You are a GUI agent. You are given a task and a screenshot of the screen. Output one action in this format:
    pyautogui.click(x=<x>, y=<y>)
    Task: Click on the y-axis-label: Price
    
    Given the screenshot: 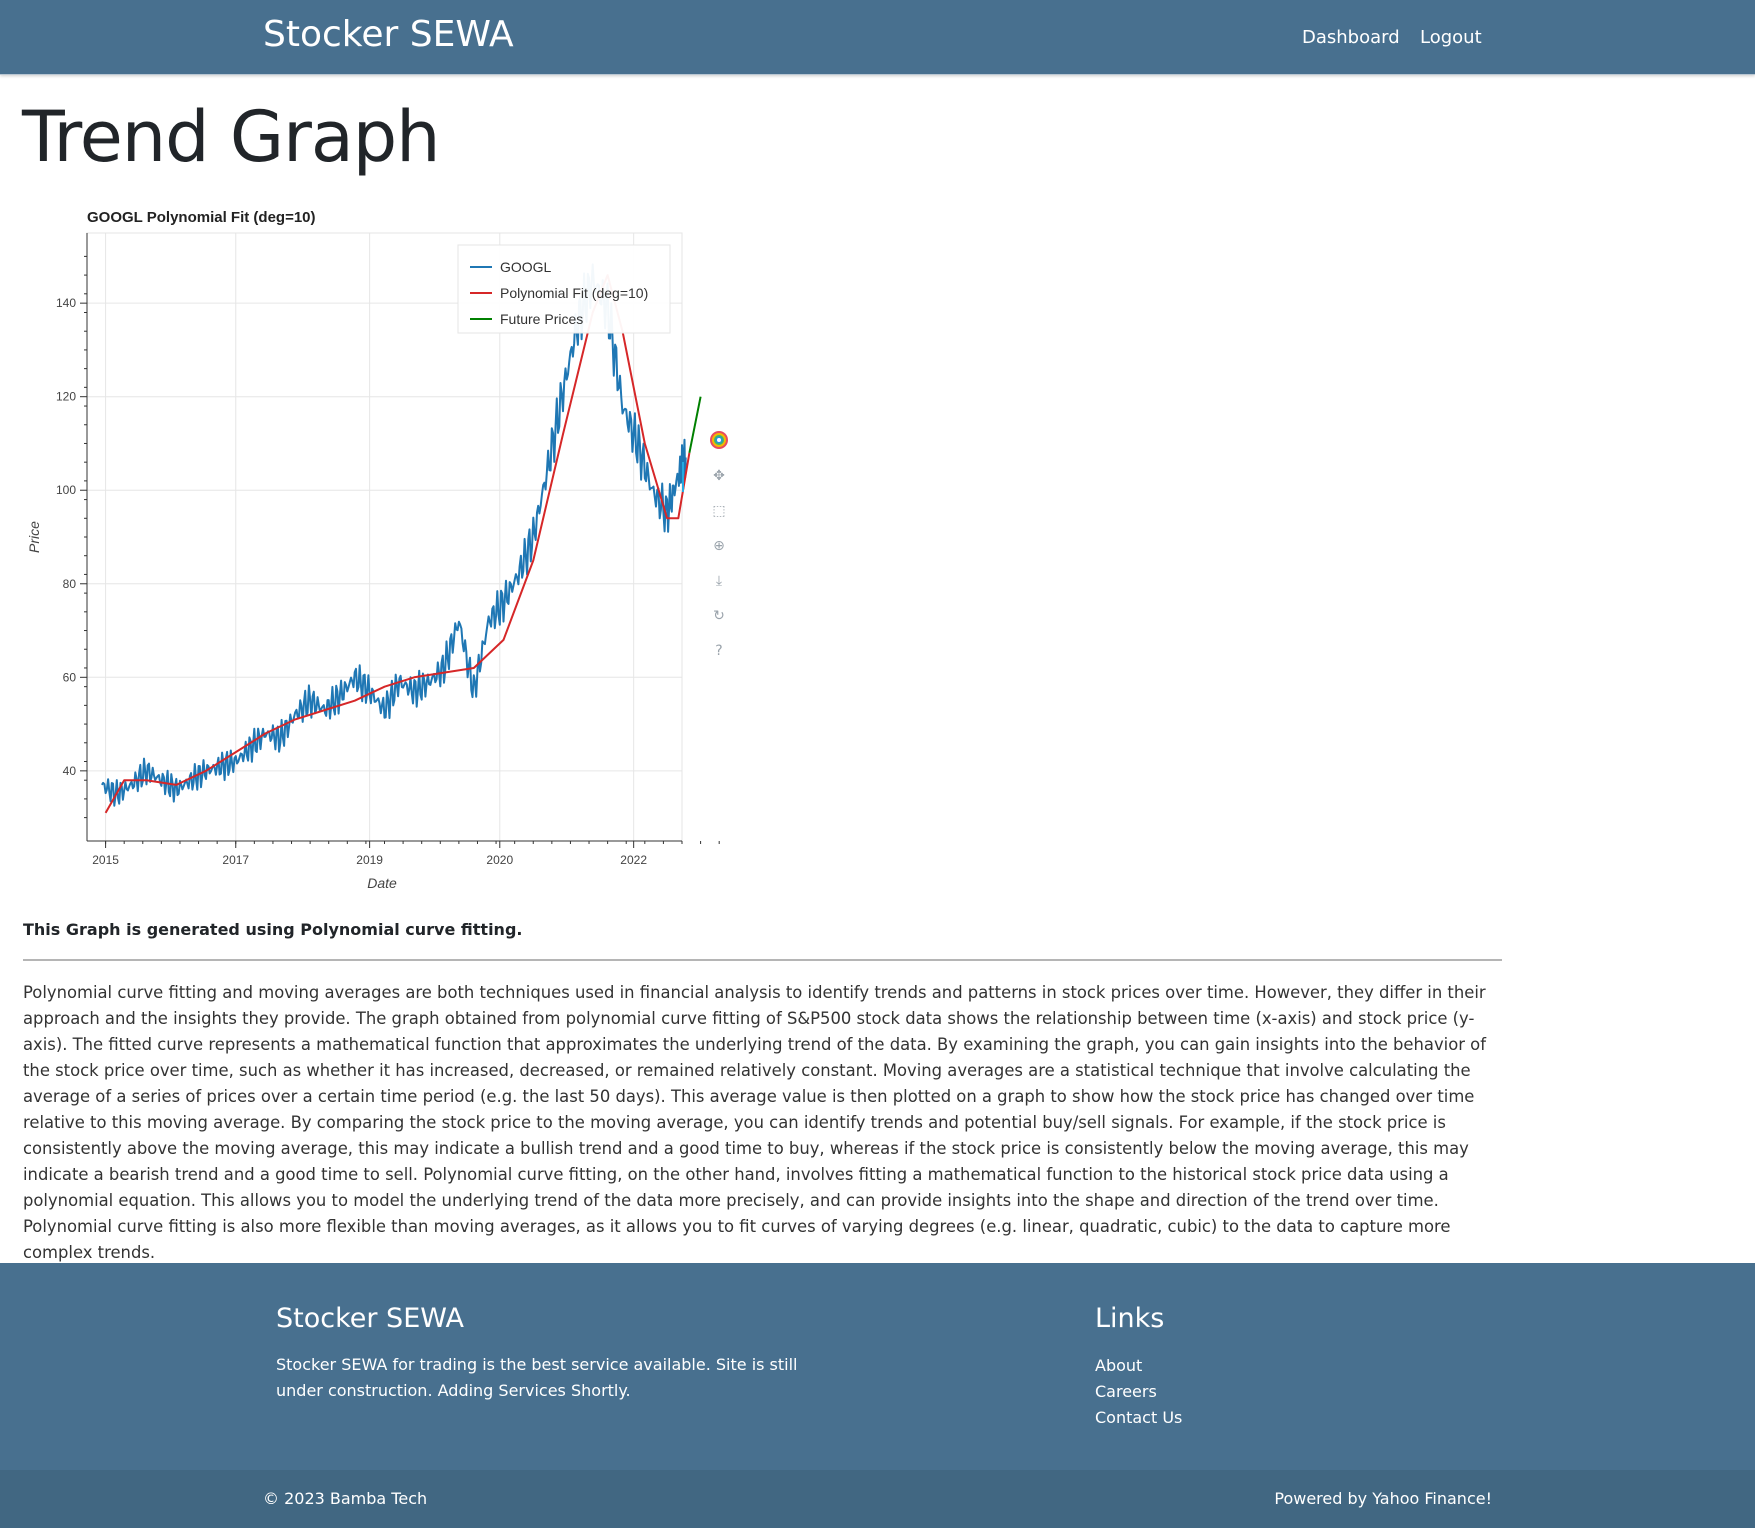 What is the action you would take?
    pyautogui.click(x=34, y=537)
    